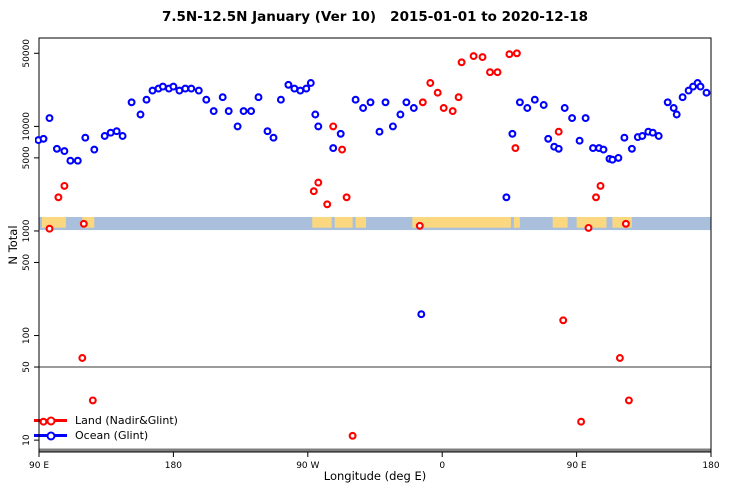  What do you see at coordinates (27, 262) in the screenshot?
I see `y-tick-label: 500` at bounding box center [27, 262].